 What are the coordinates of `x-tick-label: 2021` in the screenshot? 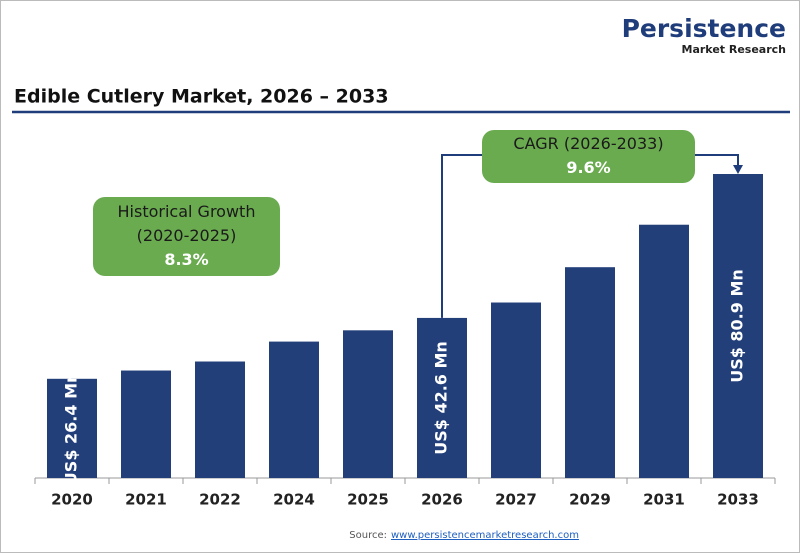 It's located at (146, 500).